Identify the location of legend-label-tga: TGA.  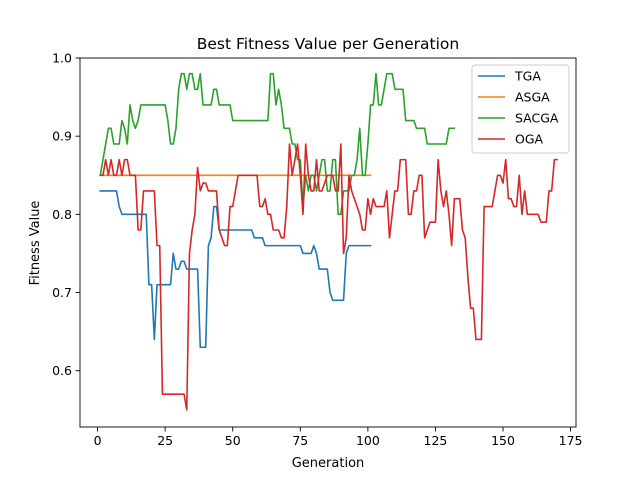
(527, 76).